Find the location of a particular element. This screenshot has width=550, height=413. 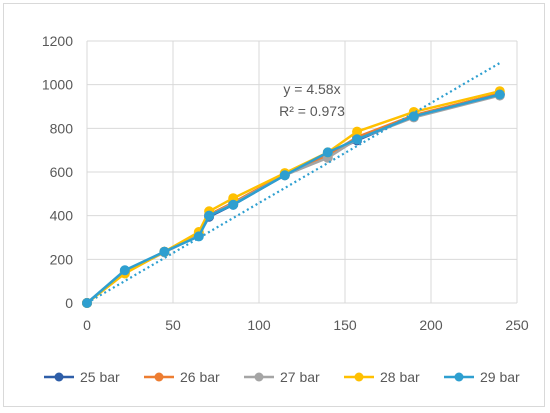

y-tick-label: 400 is located at coordinates (62, 216).